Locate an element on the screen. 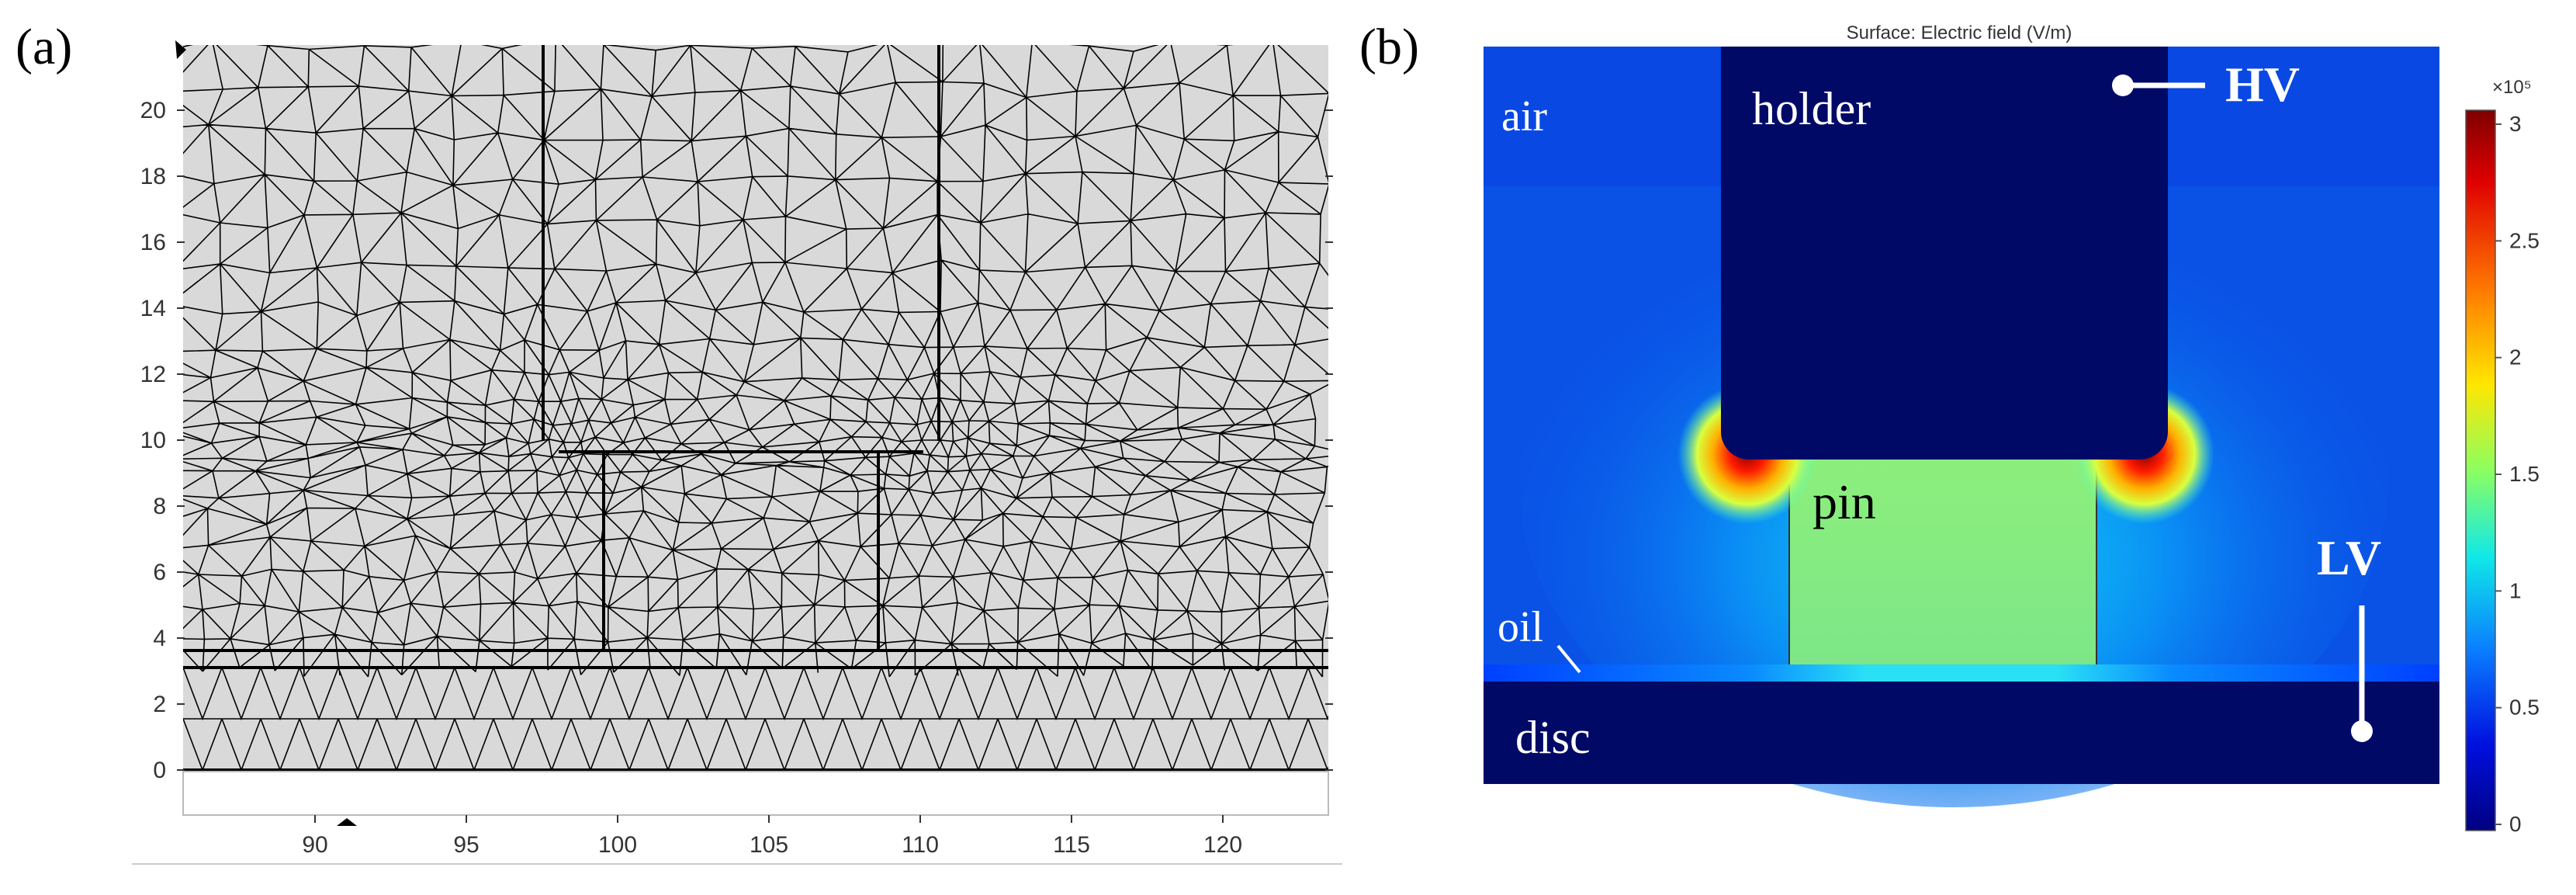 The width and height of the screenshot is (2576, 895). x-tick-label: 90 is located at coordinates (314, 845).